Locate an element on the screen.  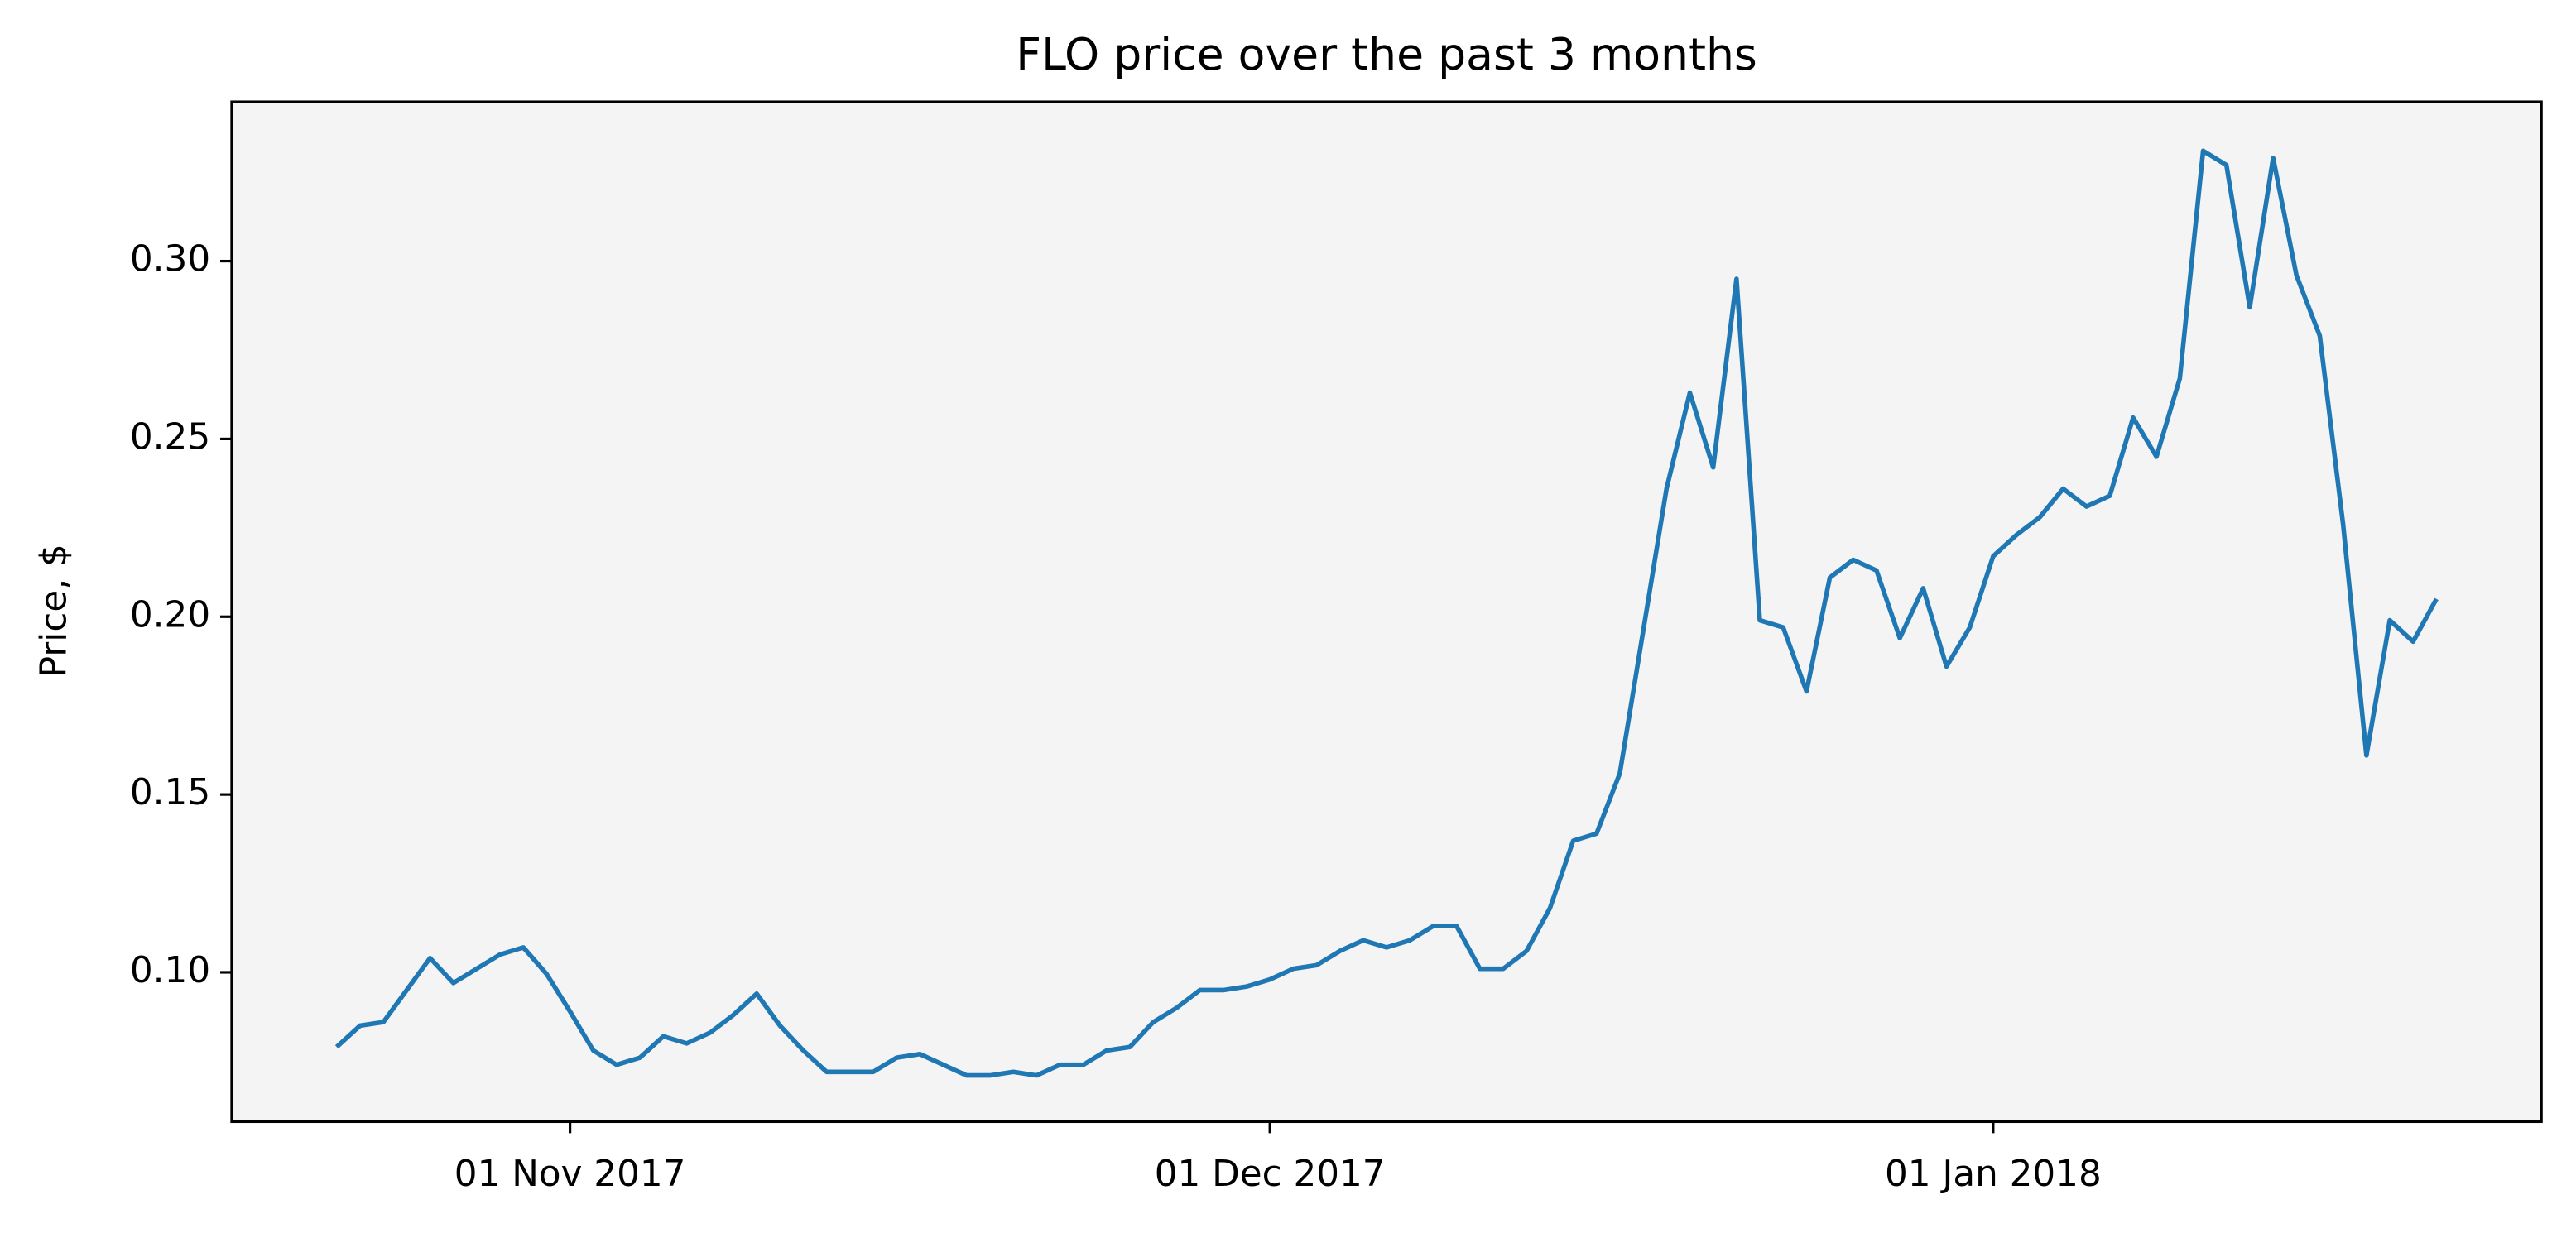
y-tick-label: 0.30 is located at coordinates (170, 259).